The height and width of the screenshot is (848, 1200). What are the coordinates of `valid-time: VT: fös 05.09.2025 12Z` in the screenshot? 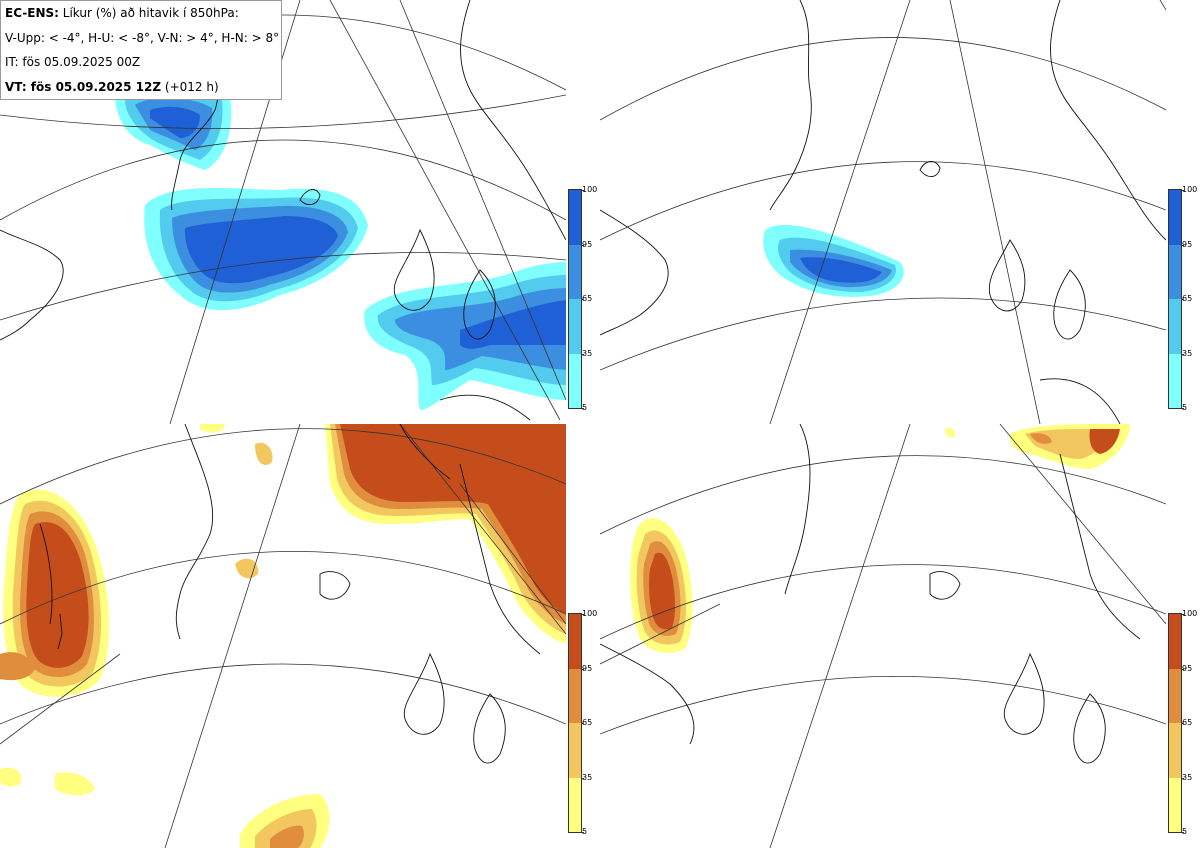 It's located at (83, 86).